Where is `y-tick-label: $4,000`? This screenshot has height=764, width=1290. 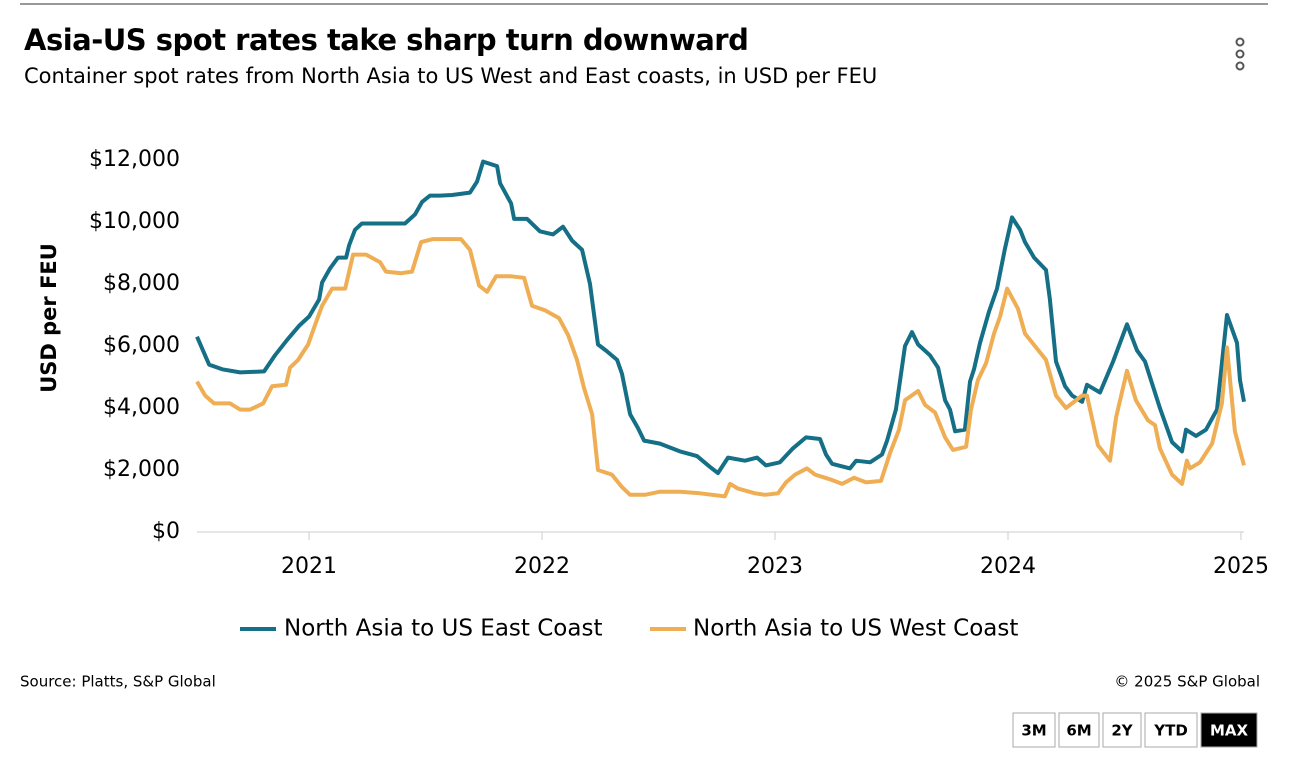 y-tick-label: $4,000 is located at coordinates (141, 407).